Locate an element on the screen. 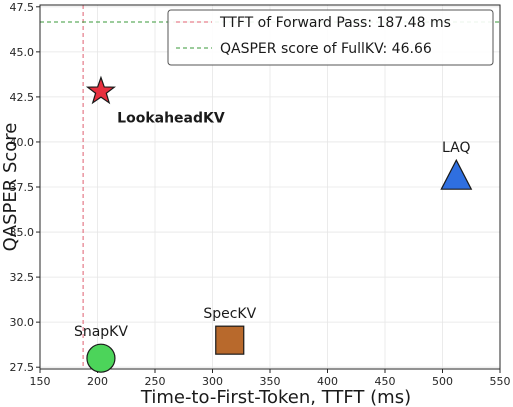  legend-label-forward-pass: TTFT of Forward Pass: 187.48 ms is located at coordinates (335, 23).